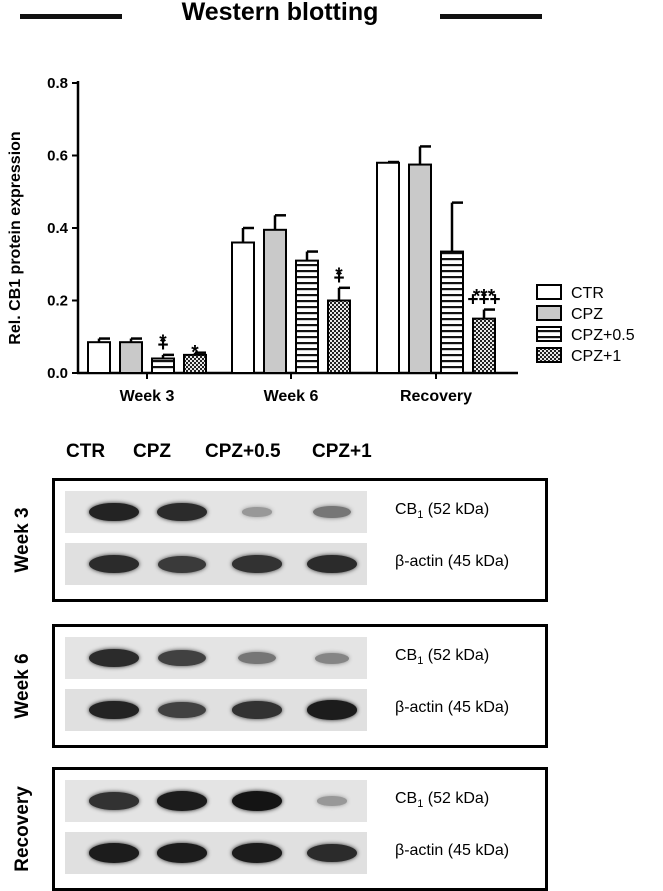 Image resolution: width=663 pixels, height=891 pixels. What do you see at coordinates (22, 829) in the screenshot?
I see `panel-label-recovery: Recovery` at bounding box center [22, 829].